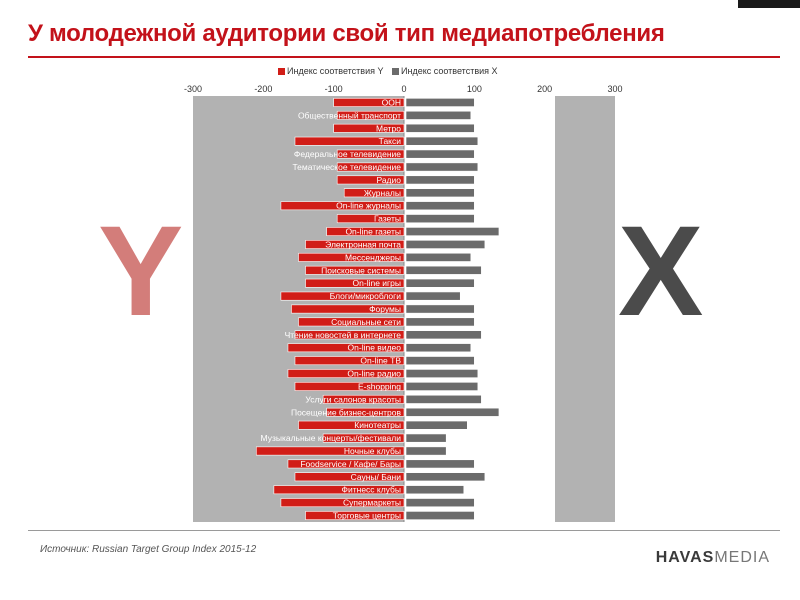 This screenshot has width=800, height=600. Describe the element at coordinates (353, 399) in the screenshot. I see `category-label: Услуги салонов красоты` at that location.